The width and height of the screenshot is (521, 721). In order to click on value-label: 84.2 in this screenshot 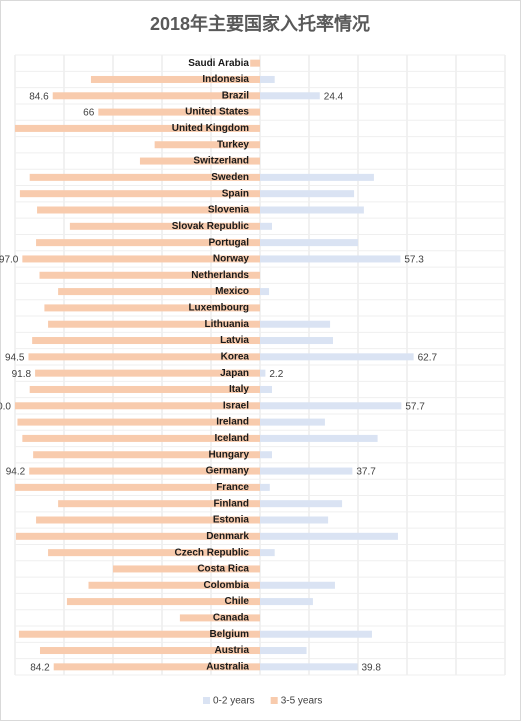, I will do `click(40, 667)`.